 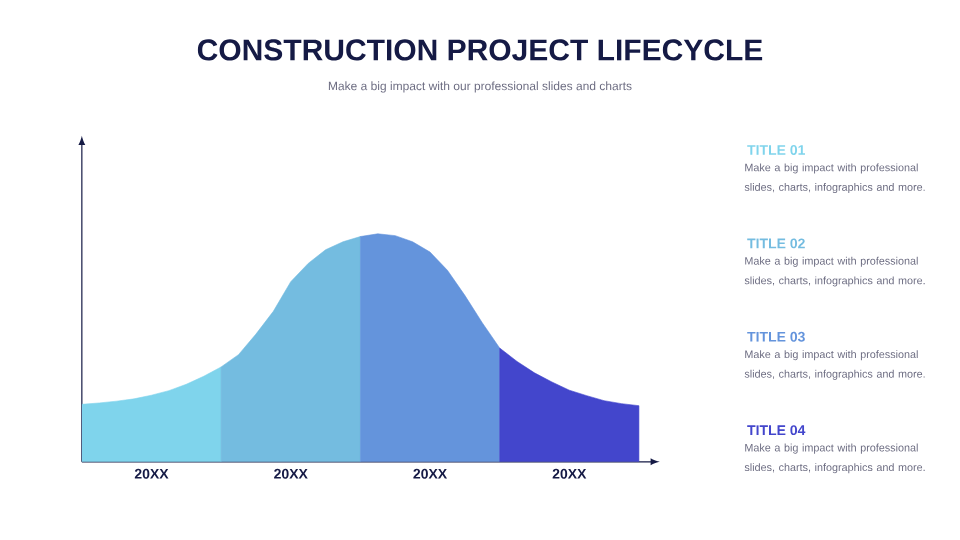 What do you see at coordinates (480, 50) in the screenshot?
I see `chart-title: CONSTRUCTION PROJECT LIFECYCLE` at bounding box center [480, 50].